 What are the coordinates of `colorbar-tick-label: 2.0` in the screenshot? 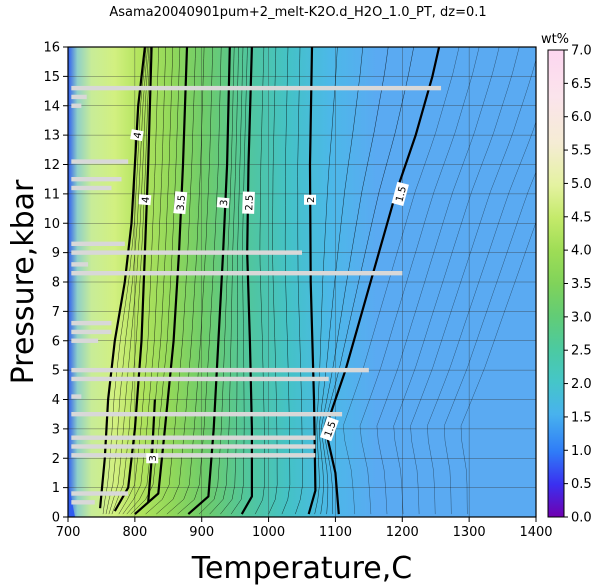 It's located at (581, 384).